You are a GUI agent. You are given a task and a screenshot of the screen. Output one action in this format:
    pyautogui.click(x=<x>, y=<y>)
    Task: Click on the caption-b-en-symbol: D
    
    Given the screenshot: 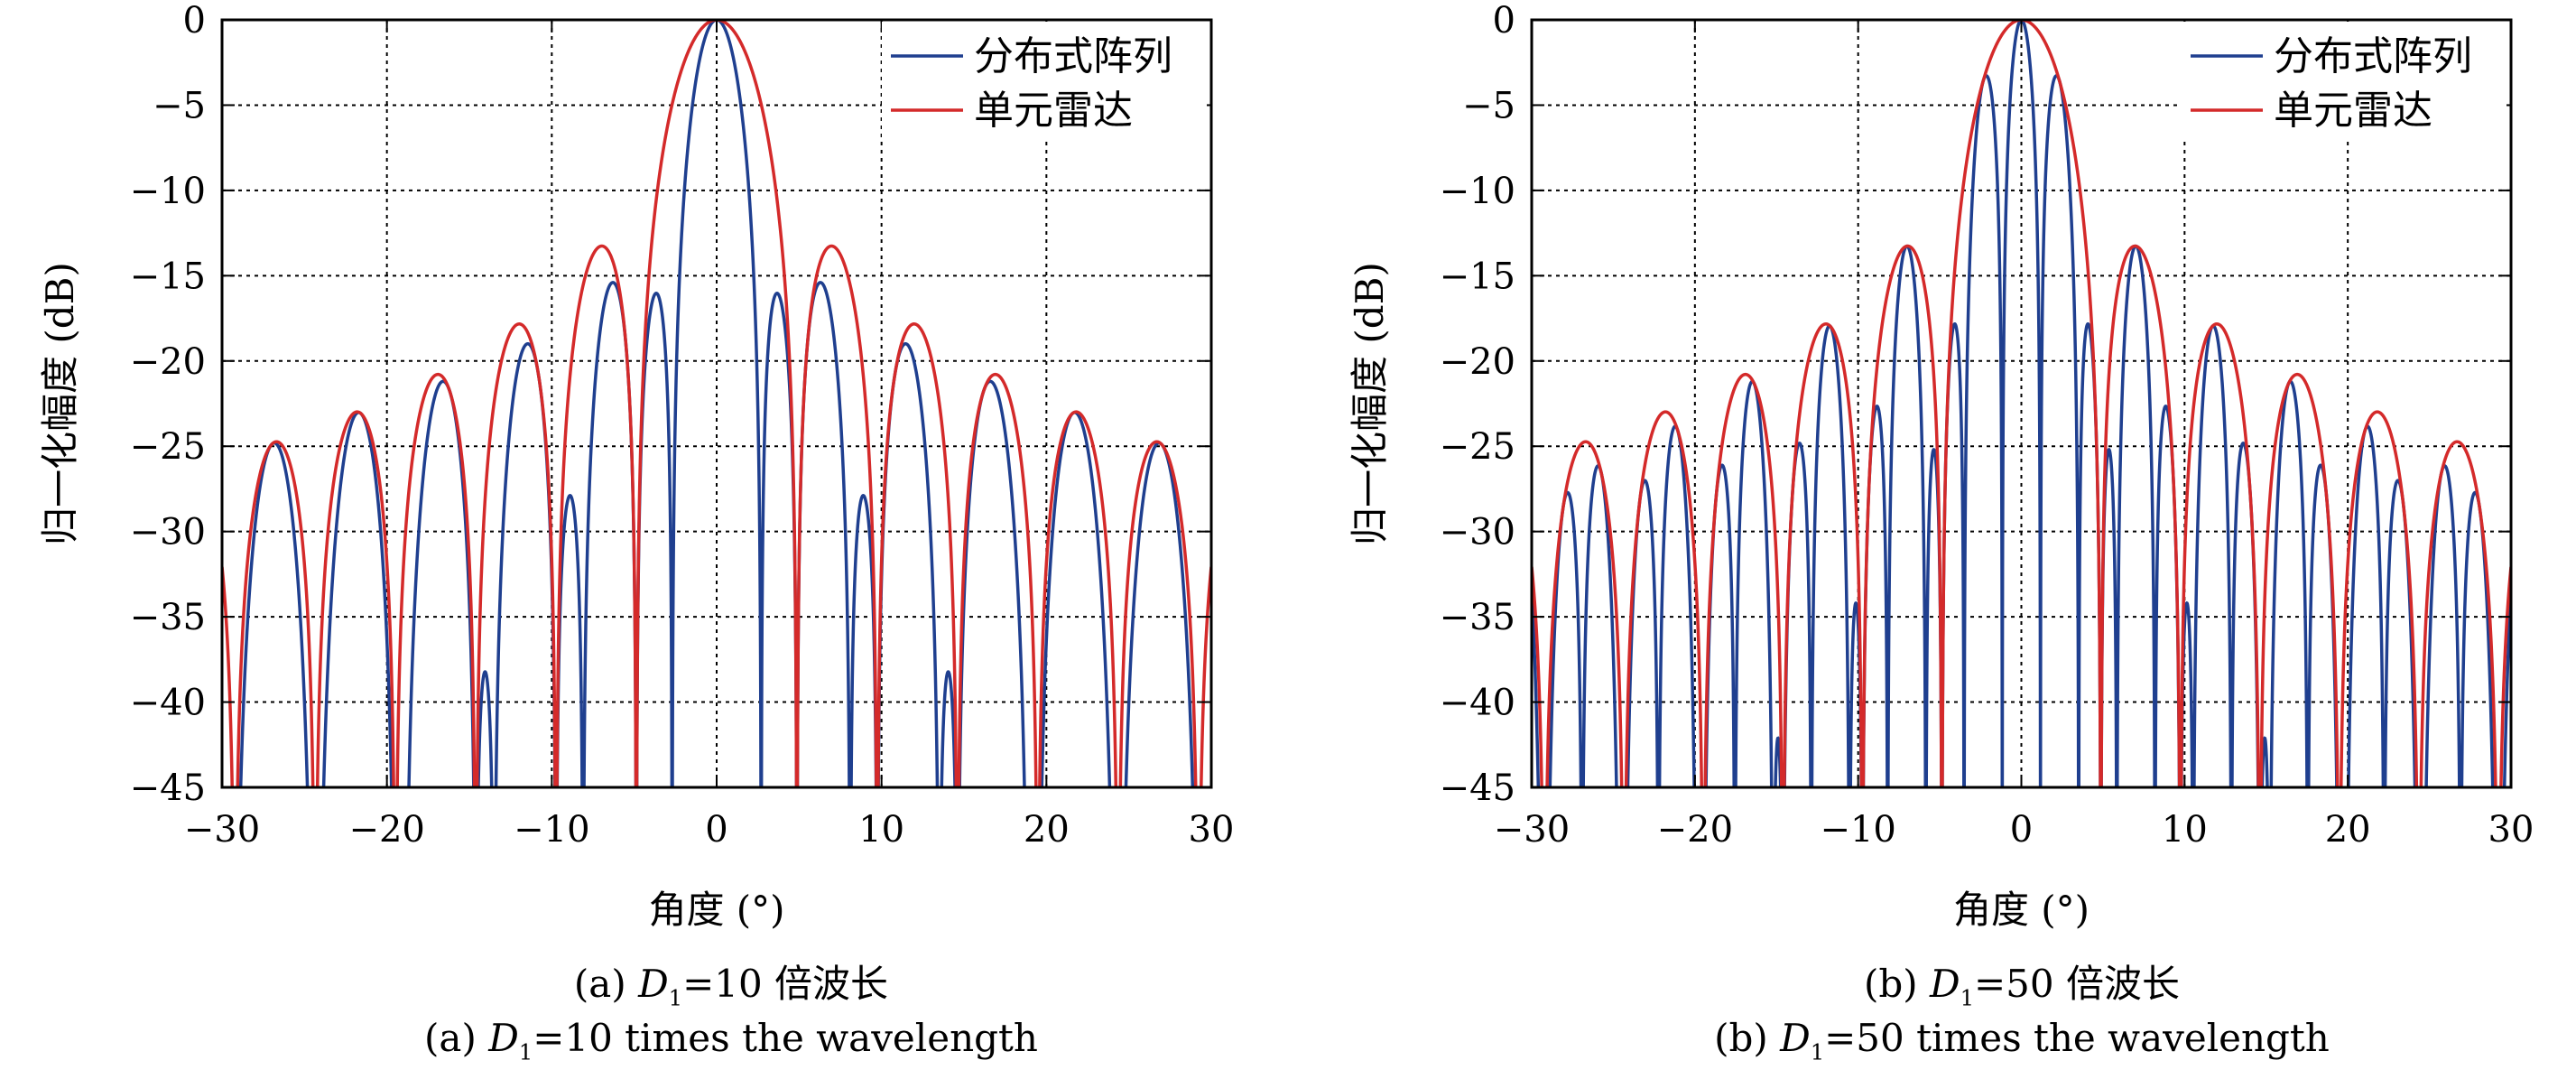 What is the action you would take?
    pyautogui.click(x=1795, y=1038)
    